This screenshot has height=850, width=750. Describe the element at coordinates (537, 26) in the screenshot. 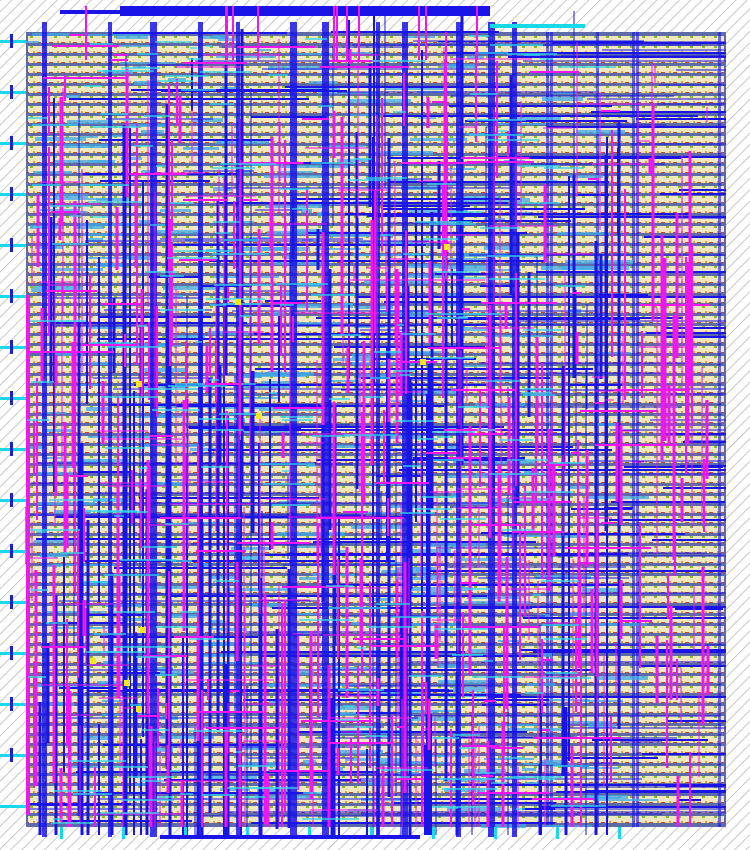

I see `top-pin` at that location.